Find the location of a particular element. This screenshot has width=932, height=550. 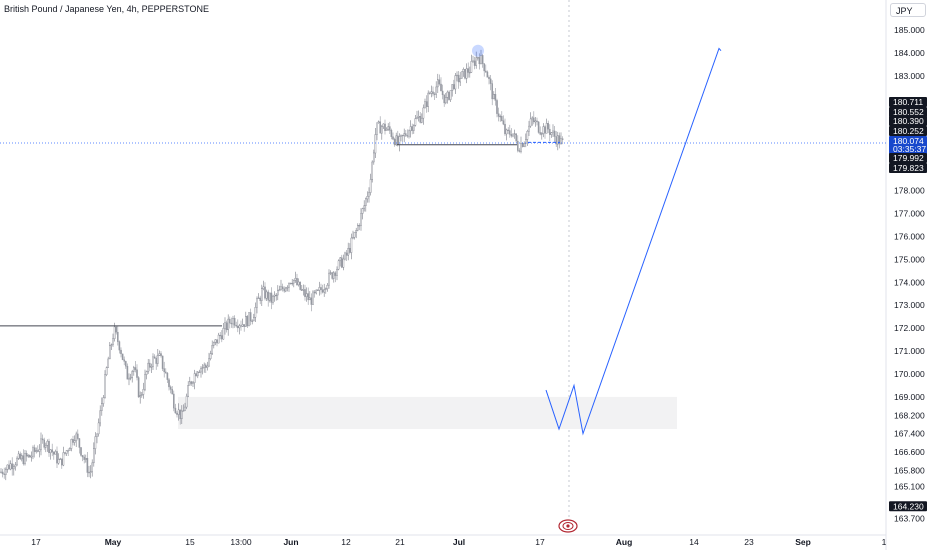

demand-zone-rect is located at coordinates (427, 413).